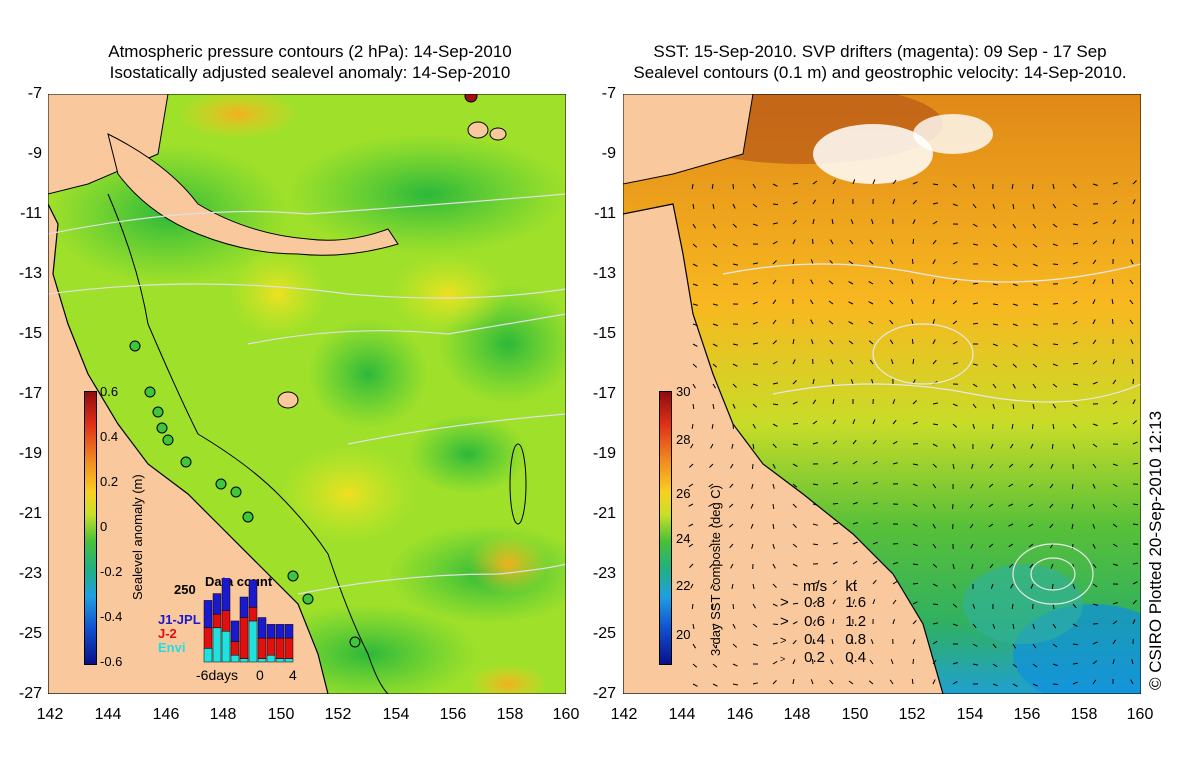 This screenshot has width=1200, height=780. What do you see at coordinates (682, 714) in the screenshot?
I see `lon-tick: 144` at bounding box center [682, 714].